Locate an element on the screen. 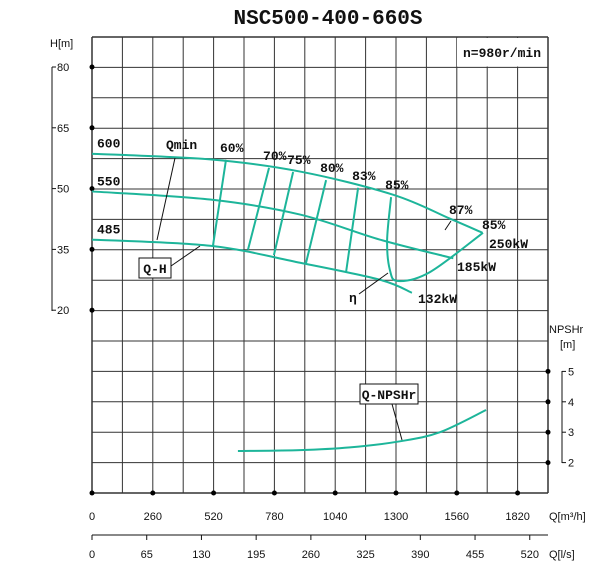  x-tick-label: 1560 is located at coordinates (457, 517).